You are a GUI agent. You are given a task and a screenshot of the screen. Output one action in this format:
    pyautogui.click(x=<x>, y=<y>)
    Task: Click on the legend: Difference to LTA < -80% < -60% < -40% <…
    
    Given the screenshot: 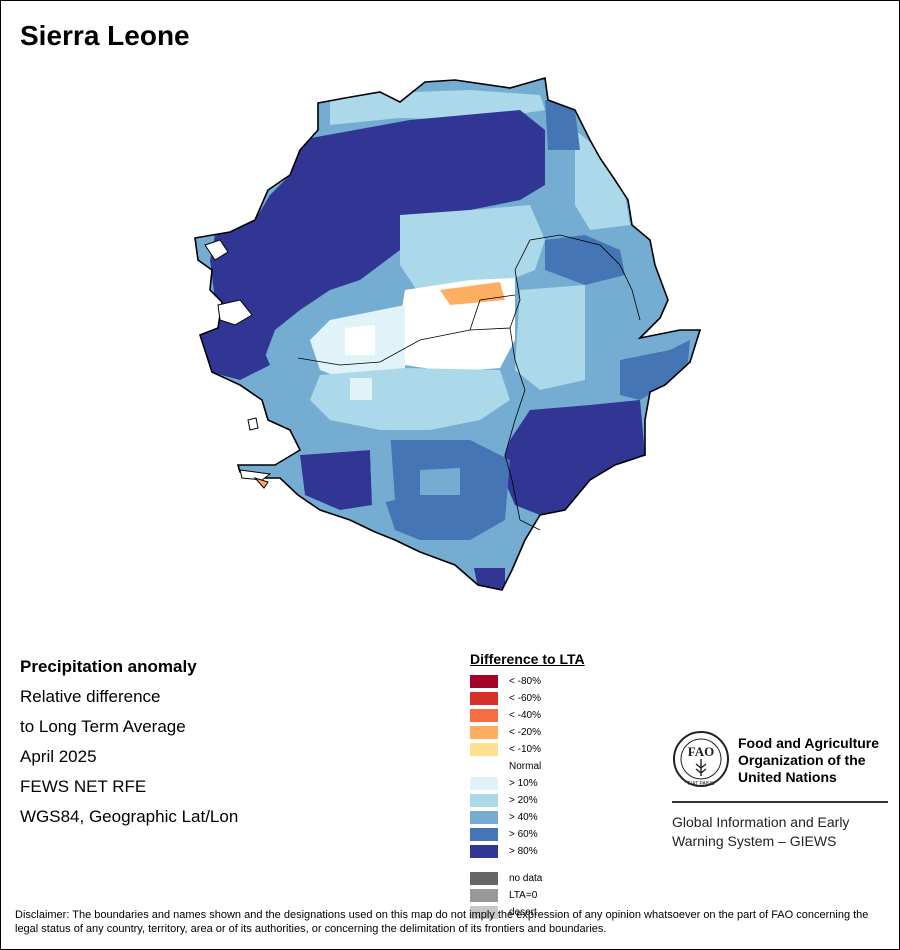 What is the action you would take?
    pyautogui.click(x=527, y=786)
    